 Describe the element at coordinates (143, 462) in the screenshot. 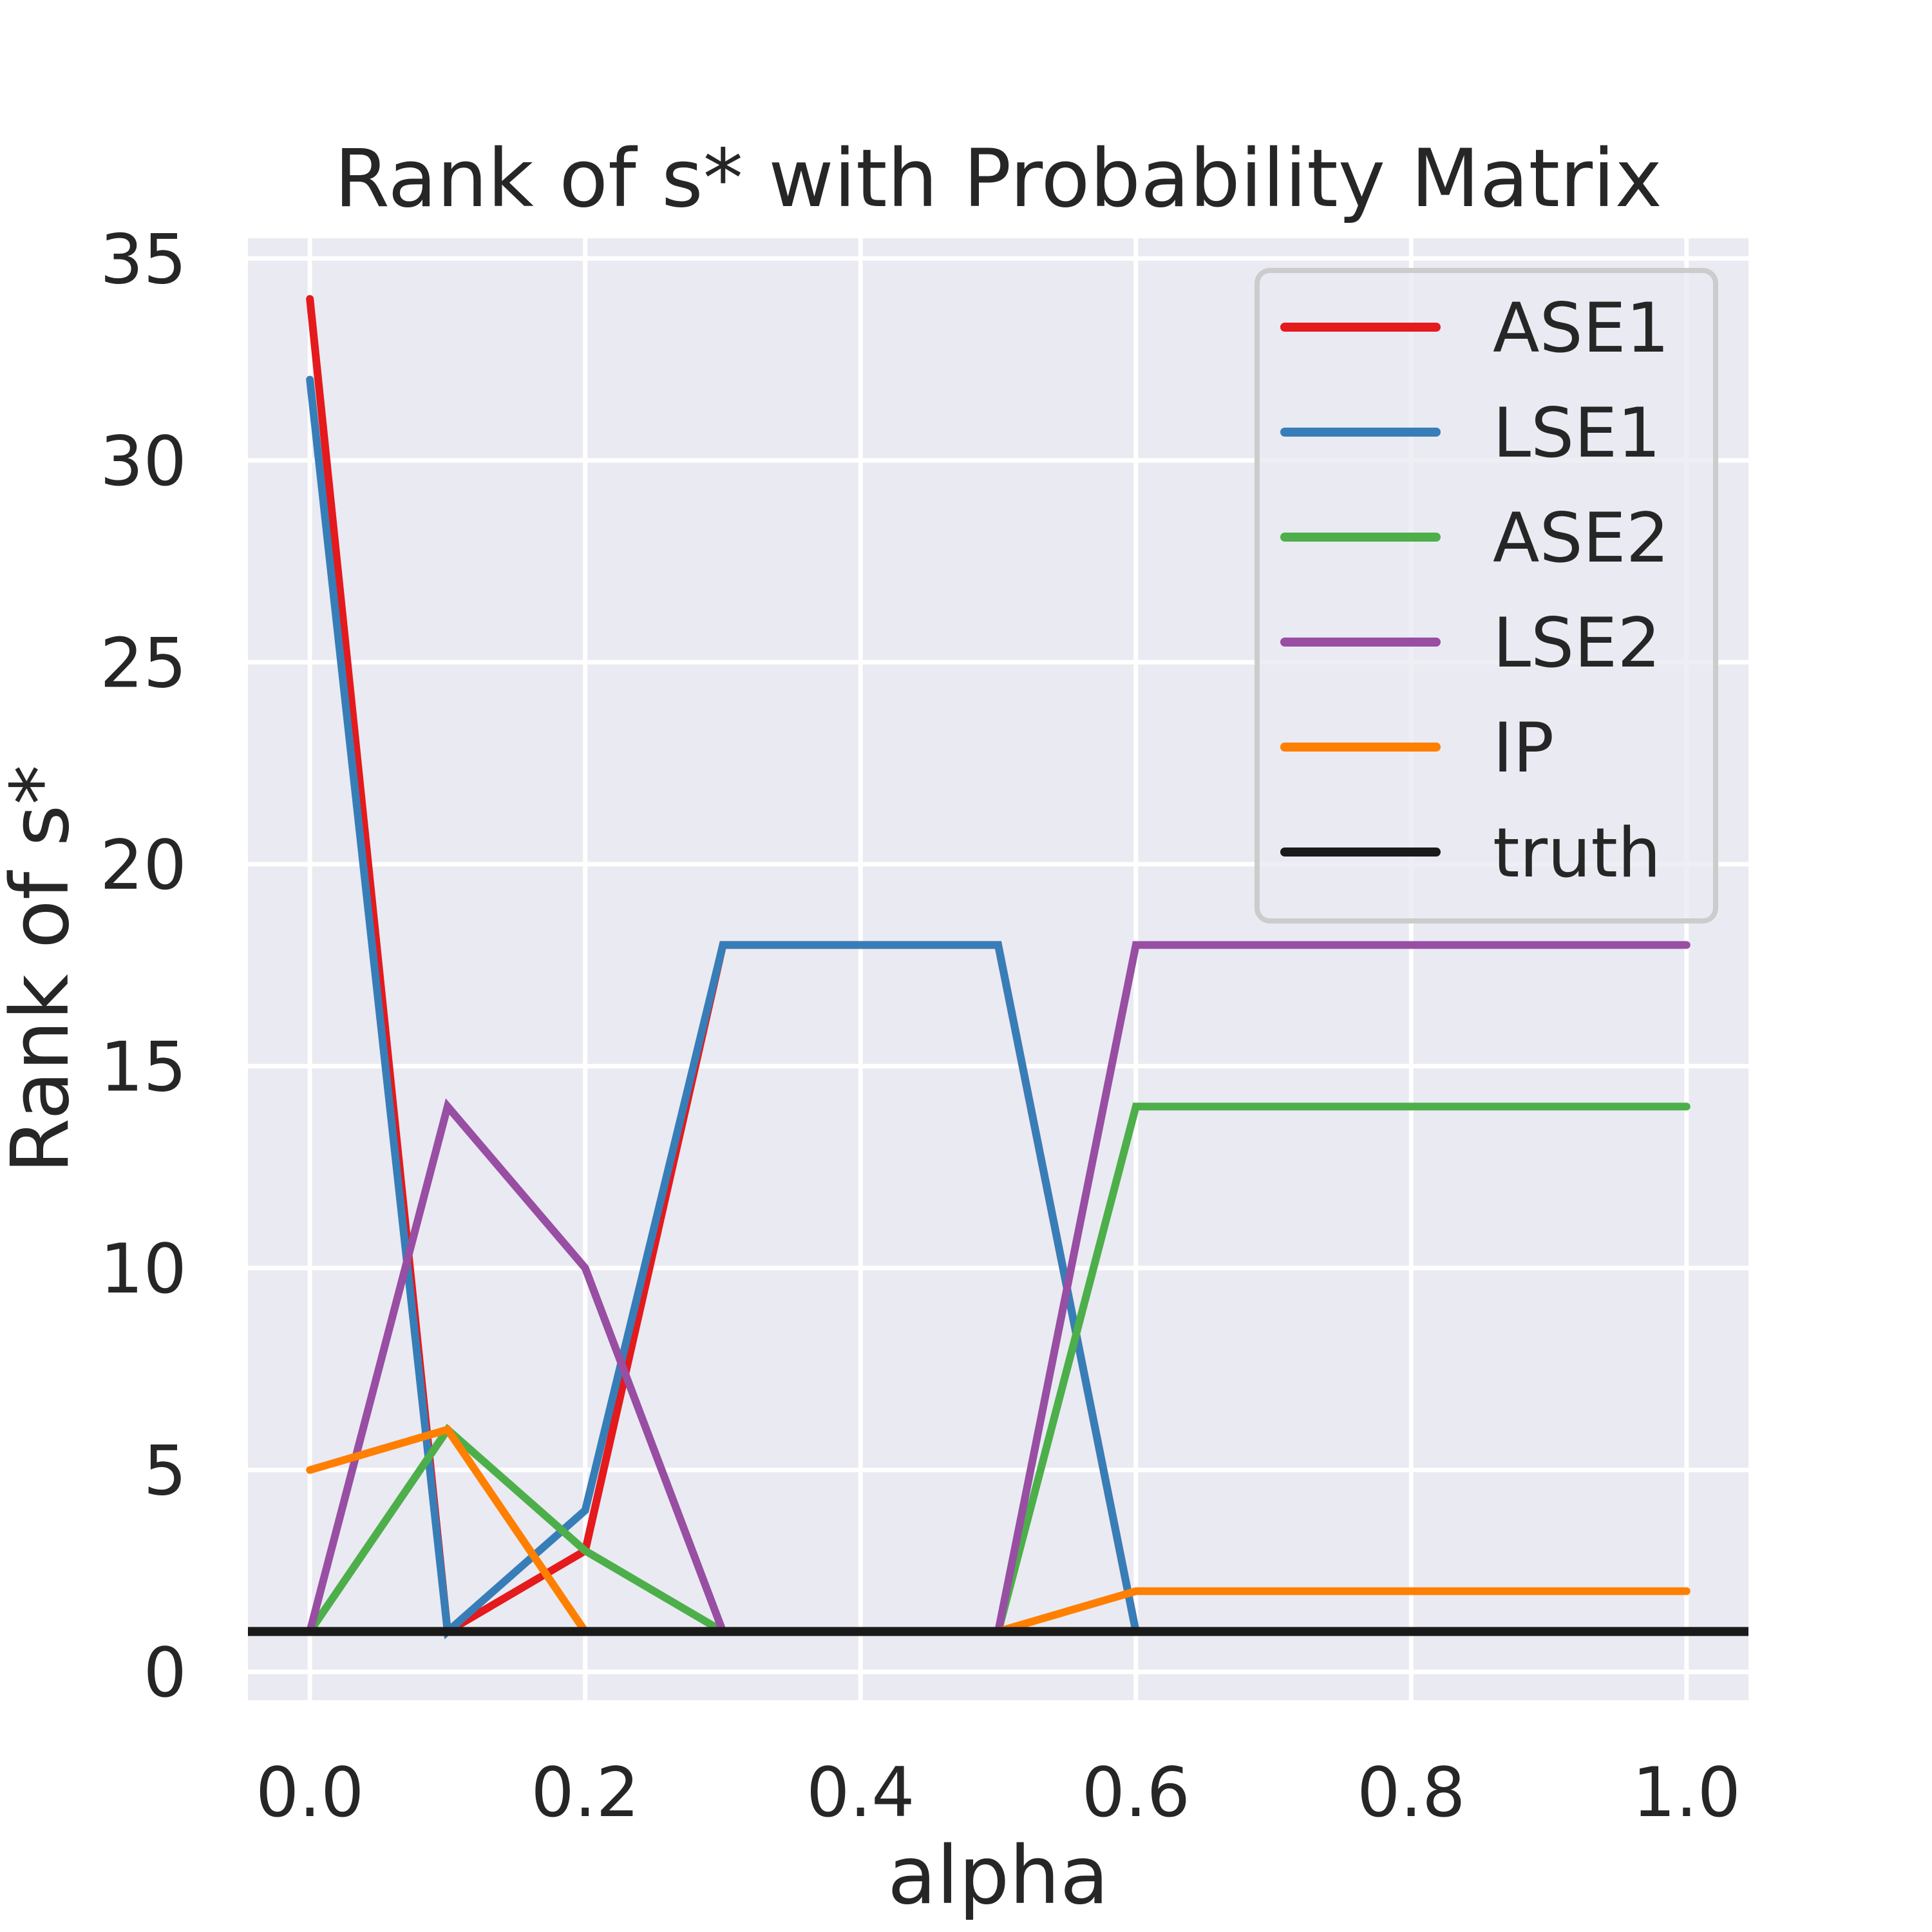

I see `y-tick-label: 30` at that location.